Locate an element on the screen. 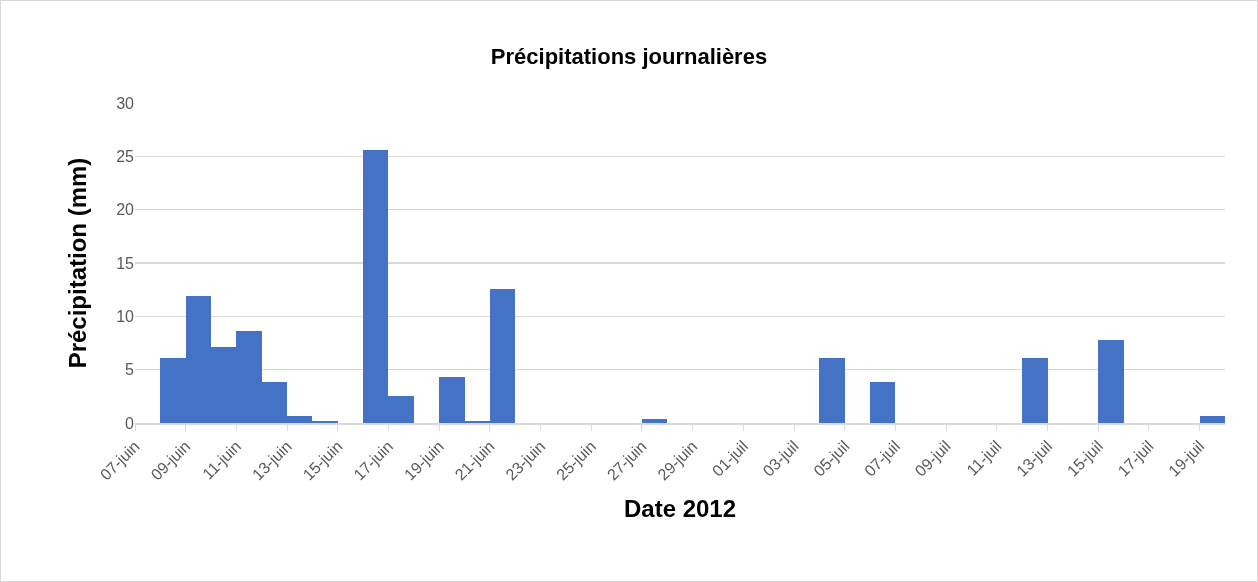 The width and height of the screenshot is (1258, 582). y-tick-label: 5 is located at coordinates (130, 370).